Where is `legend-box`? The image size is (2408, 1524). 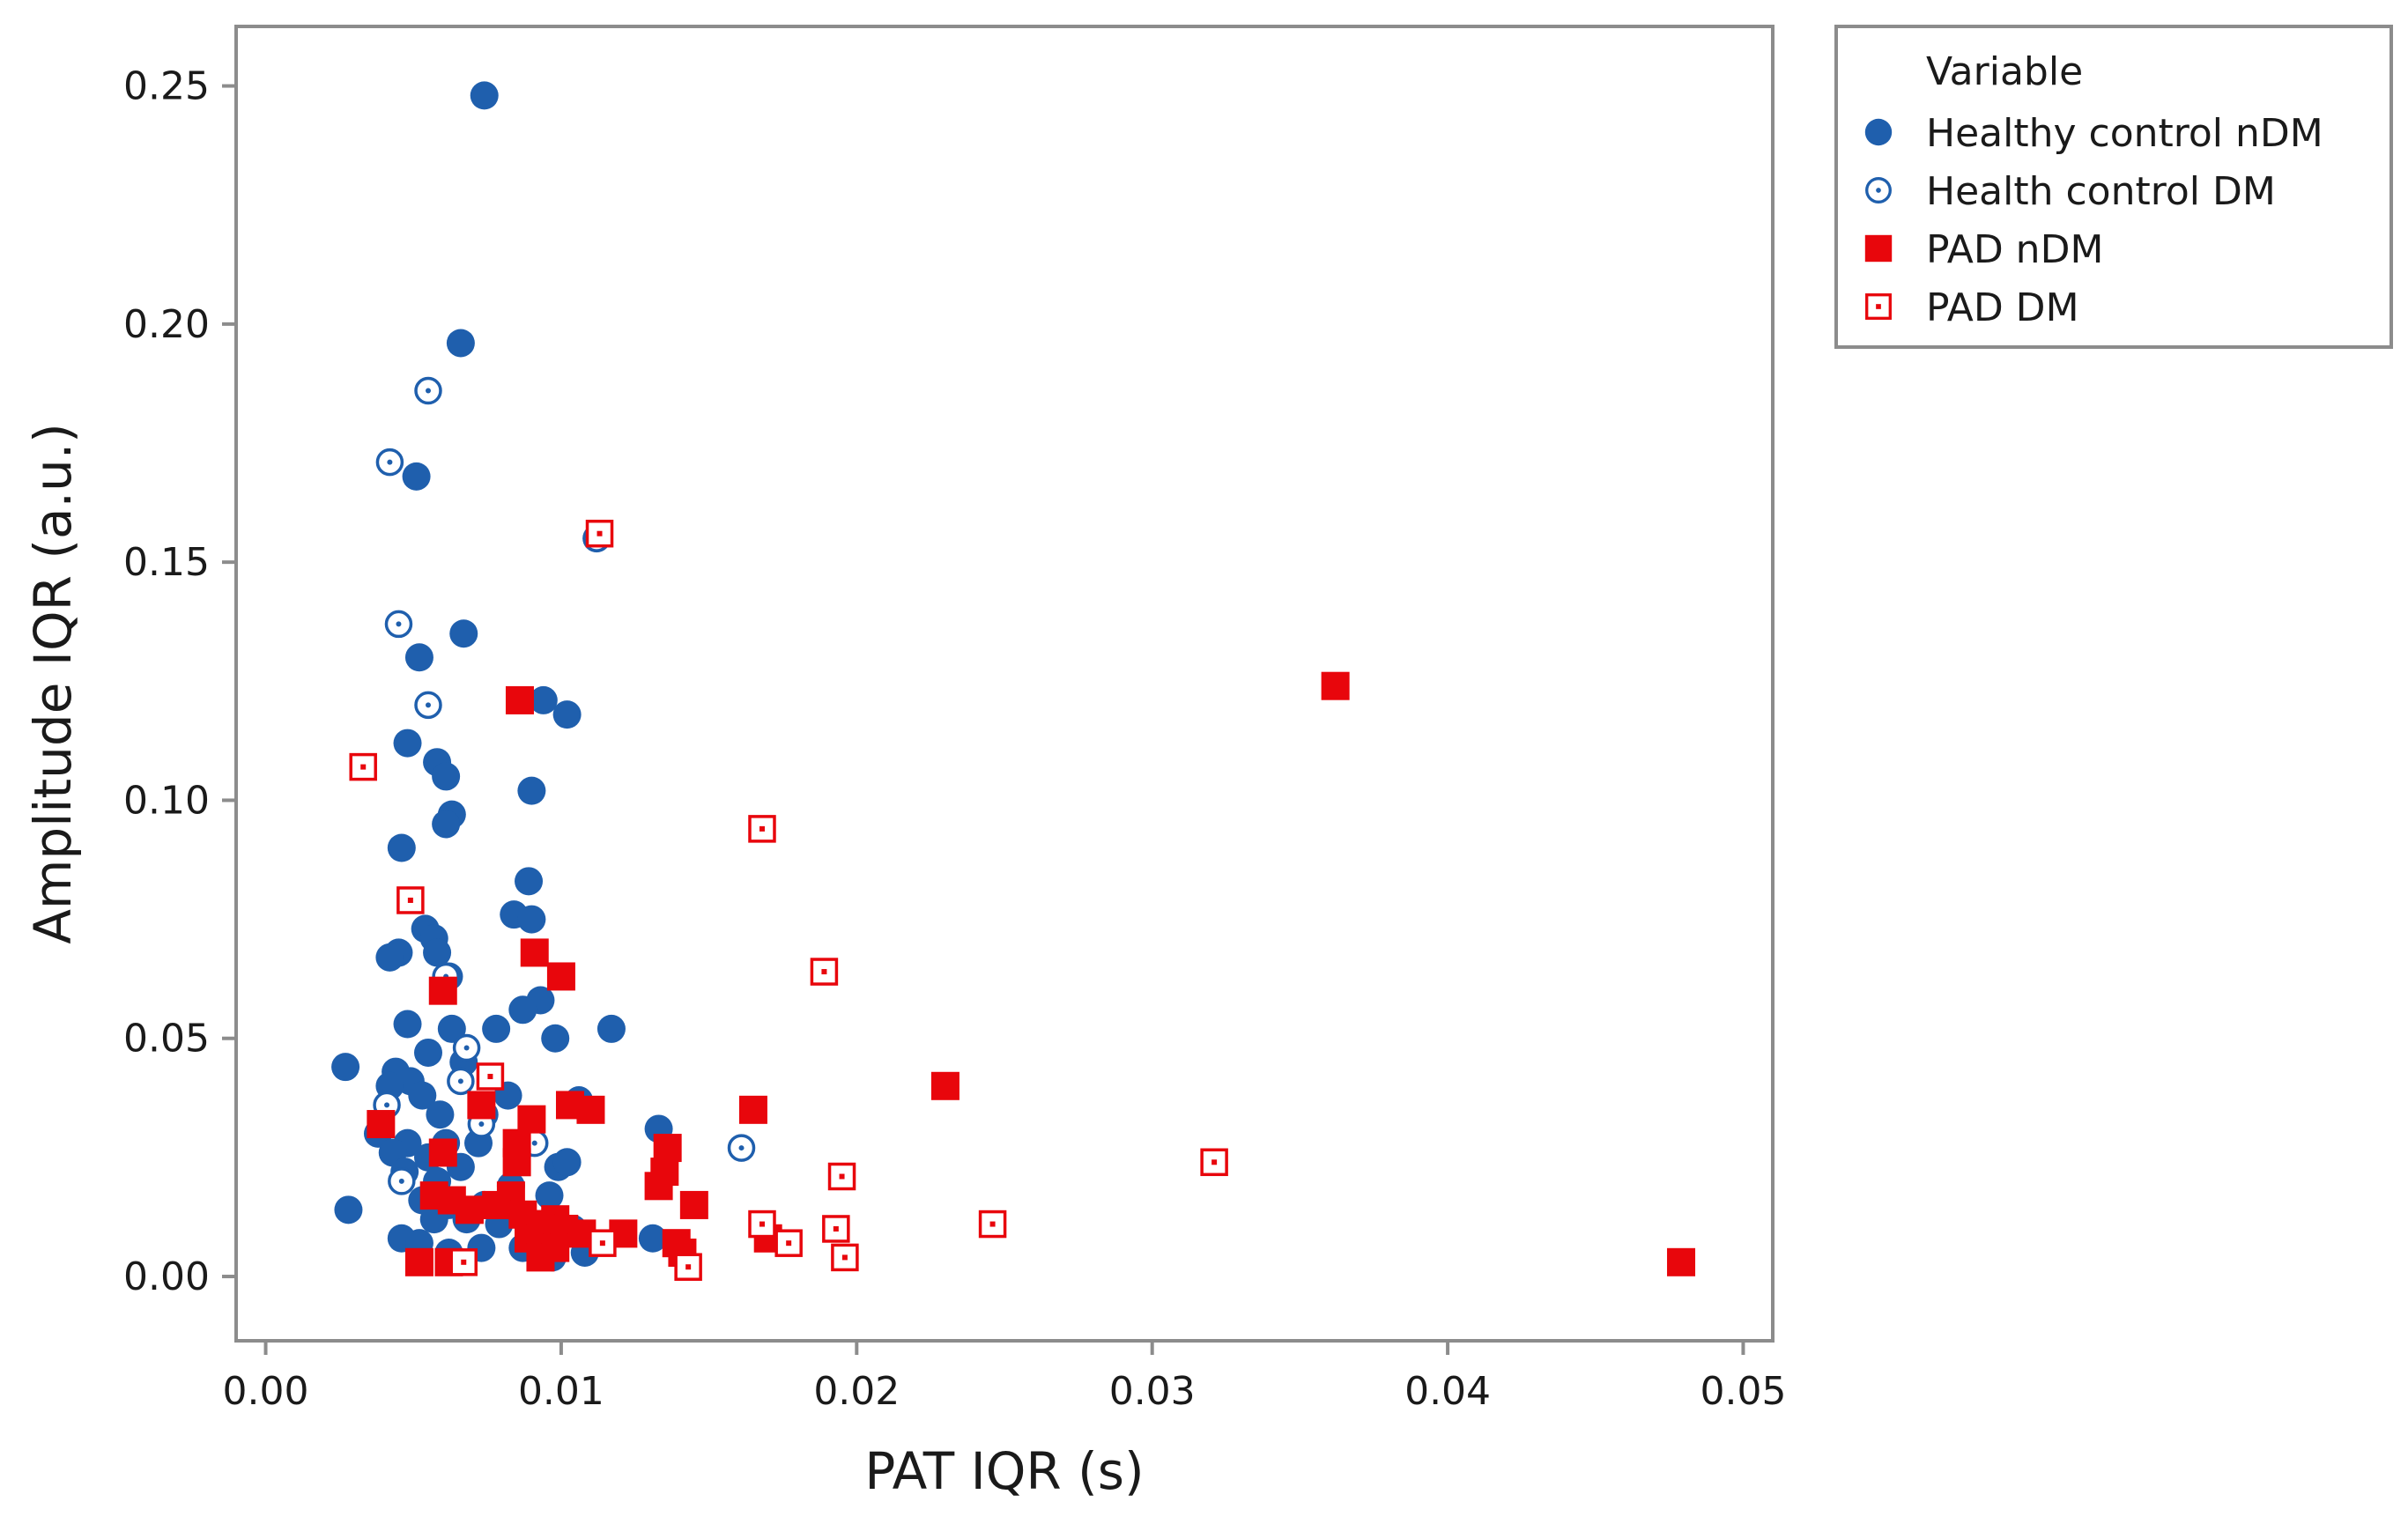
legend-box is located at coordinates (2113, 187).